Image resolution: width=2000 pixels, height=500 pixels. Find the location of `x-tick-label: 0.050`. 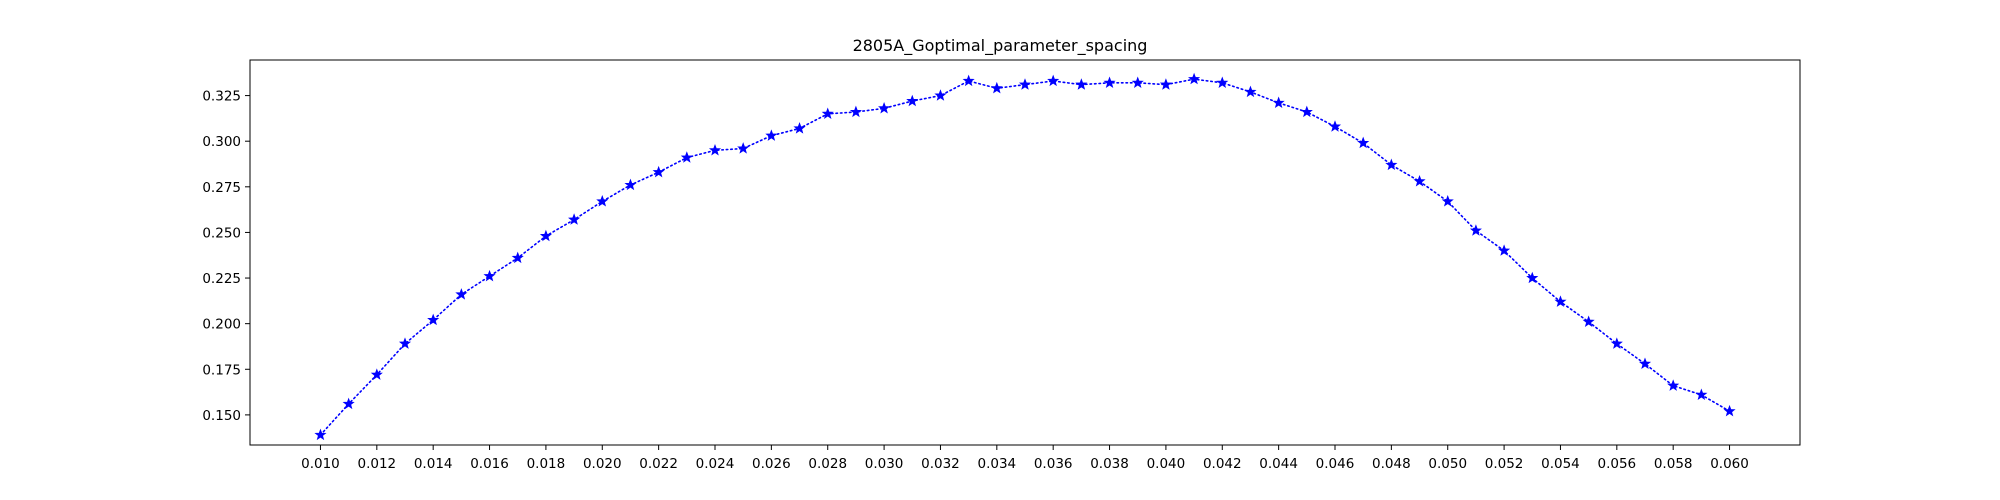

x-tick-label: 0.050 is located at coordinates (1447, 464).